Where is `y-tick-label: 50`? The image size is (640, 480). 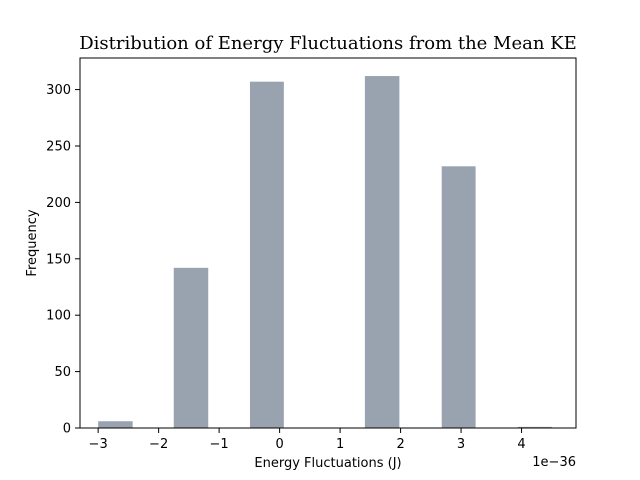 y-tick-label: 50 is located at coordinates (62, 372).